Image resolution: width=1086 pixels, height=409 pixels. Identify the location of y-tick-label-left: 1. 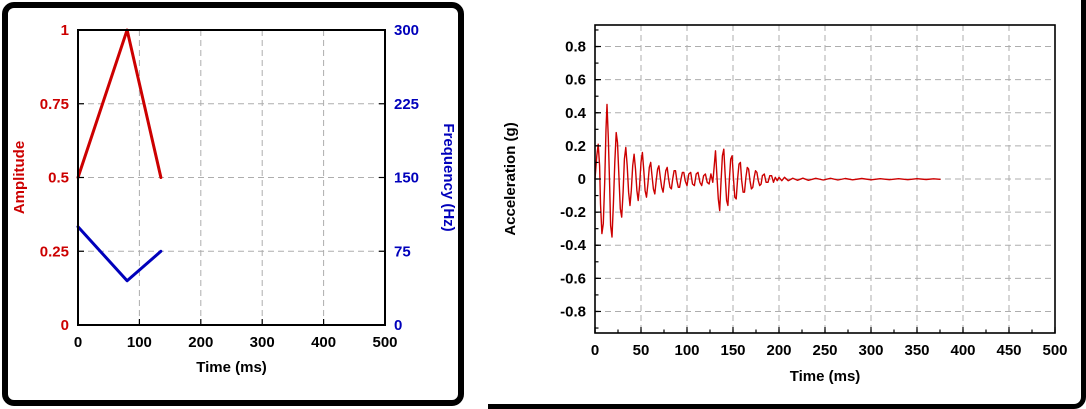
(65, 30).